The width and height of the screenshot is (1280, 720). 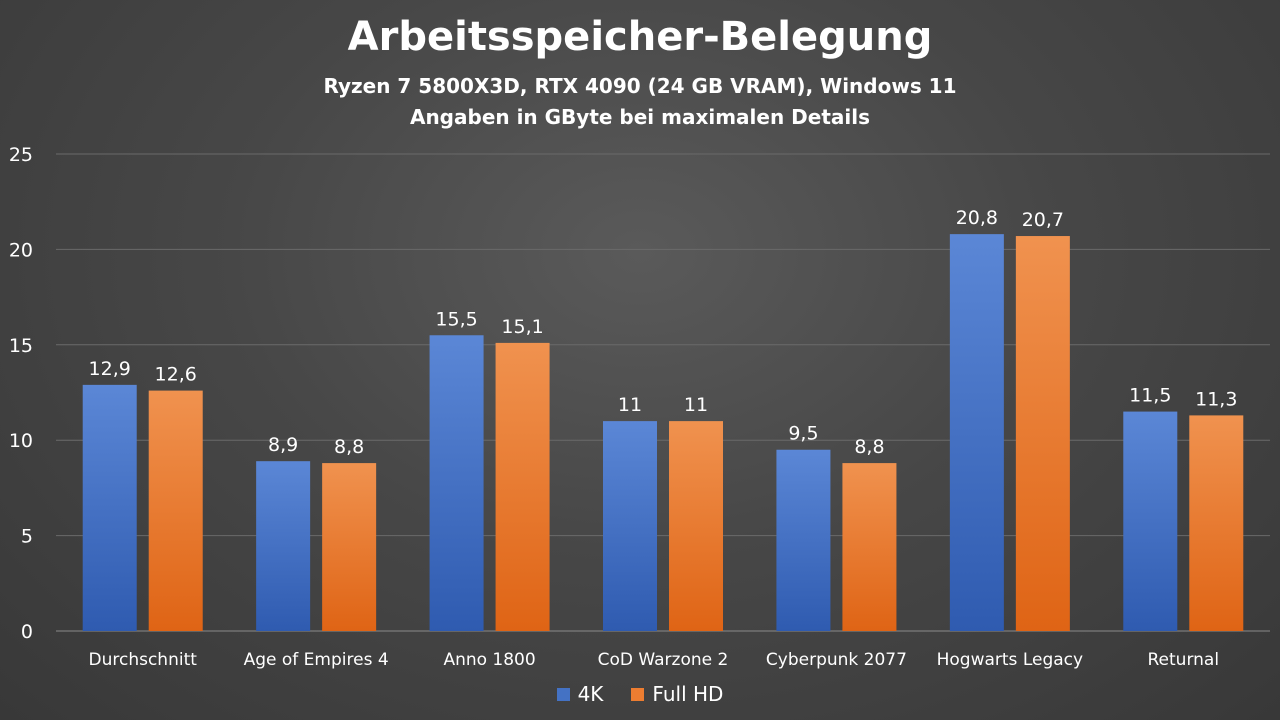 I want to click on y-tick-label: 25, so click(x=21, y=155).